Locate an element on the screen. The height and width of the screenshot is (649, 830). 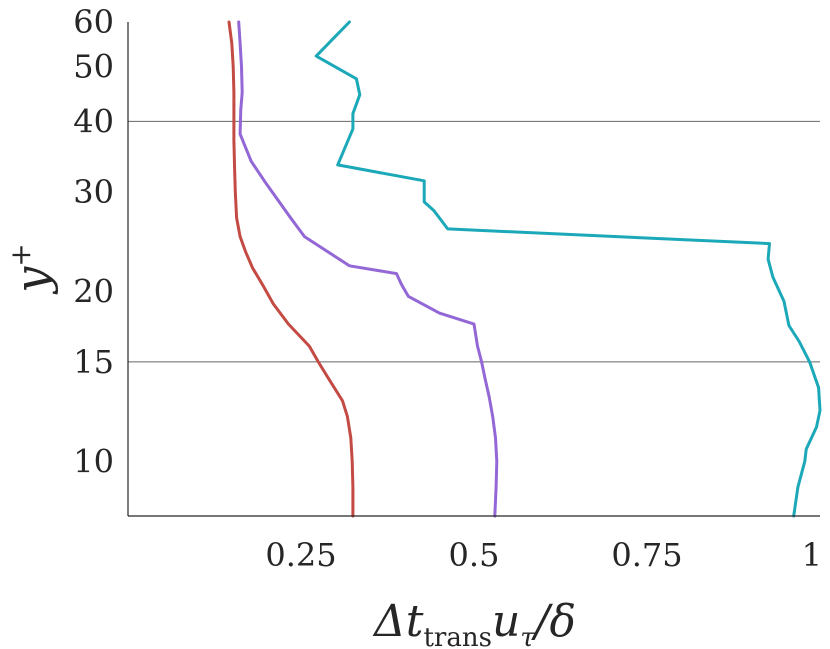
x-axis-label: Δttransuτ/δ is located at coordinates (474, 622).